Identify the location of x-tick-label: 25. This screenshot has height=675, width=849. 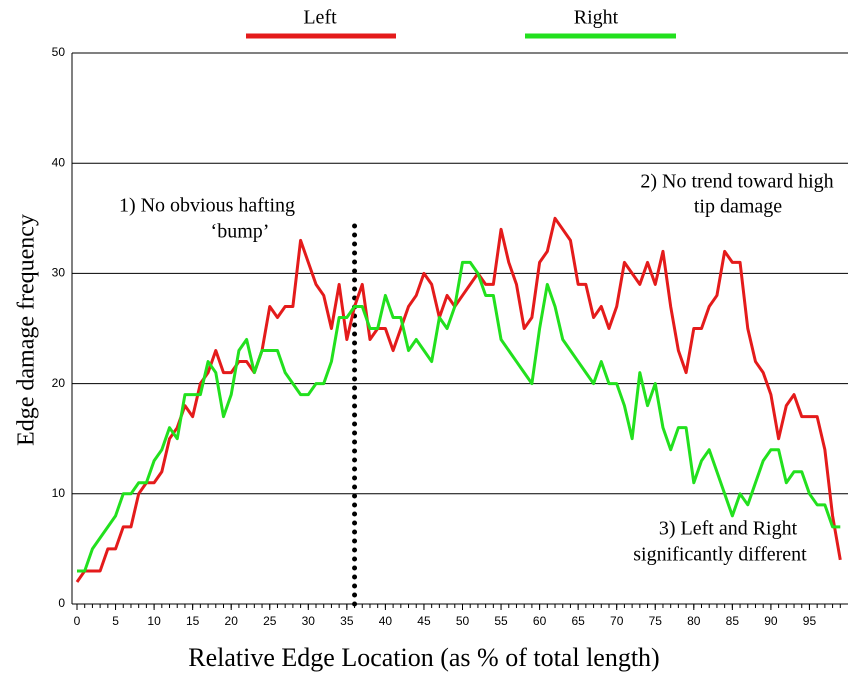
(270, 621).